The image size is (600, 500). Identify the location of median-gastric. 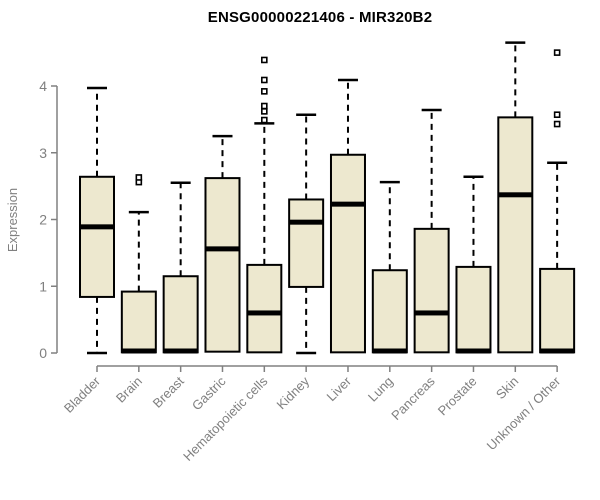
(222, 249).